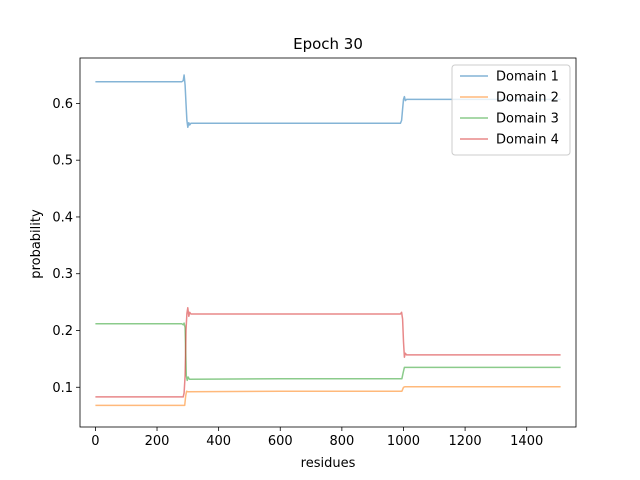  I want to click on x-tick-label: 1400, so click(526, 441).